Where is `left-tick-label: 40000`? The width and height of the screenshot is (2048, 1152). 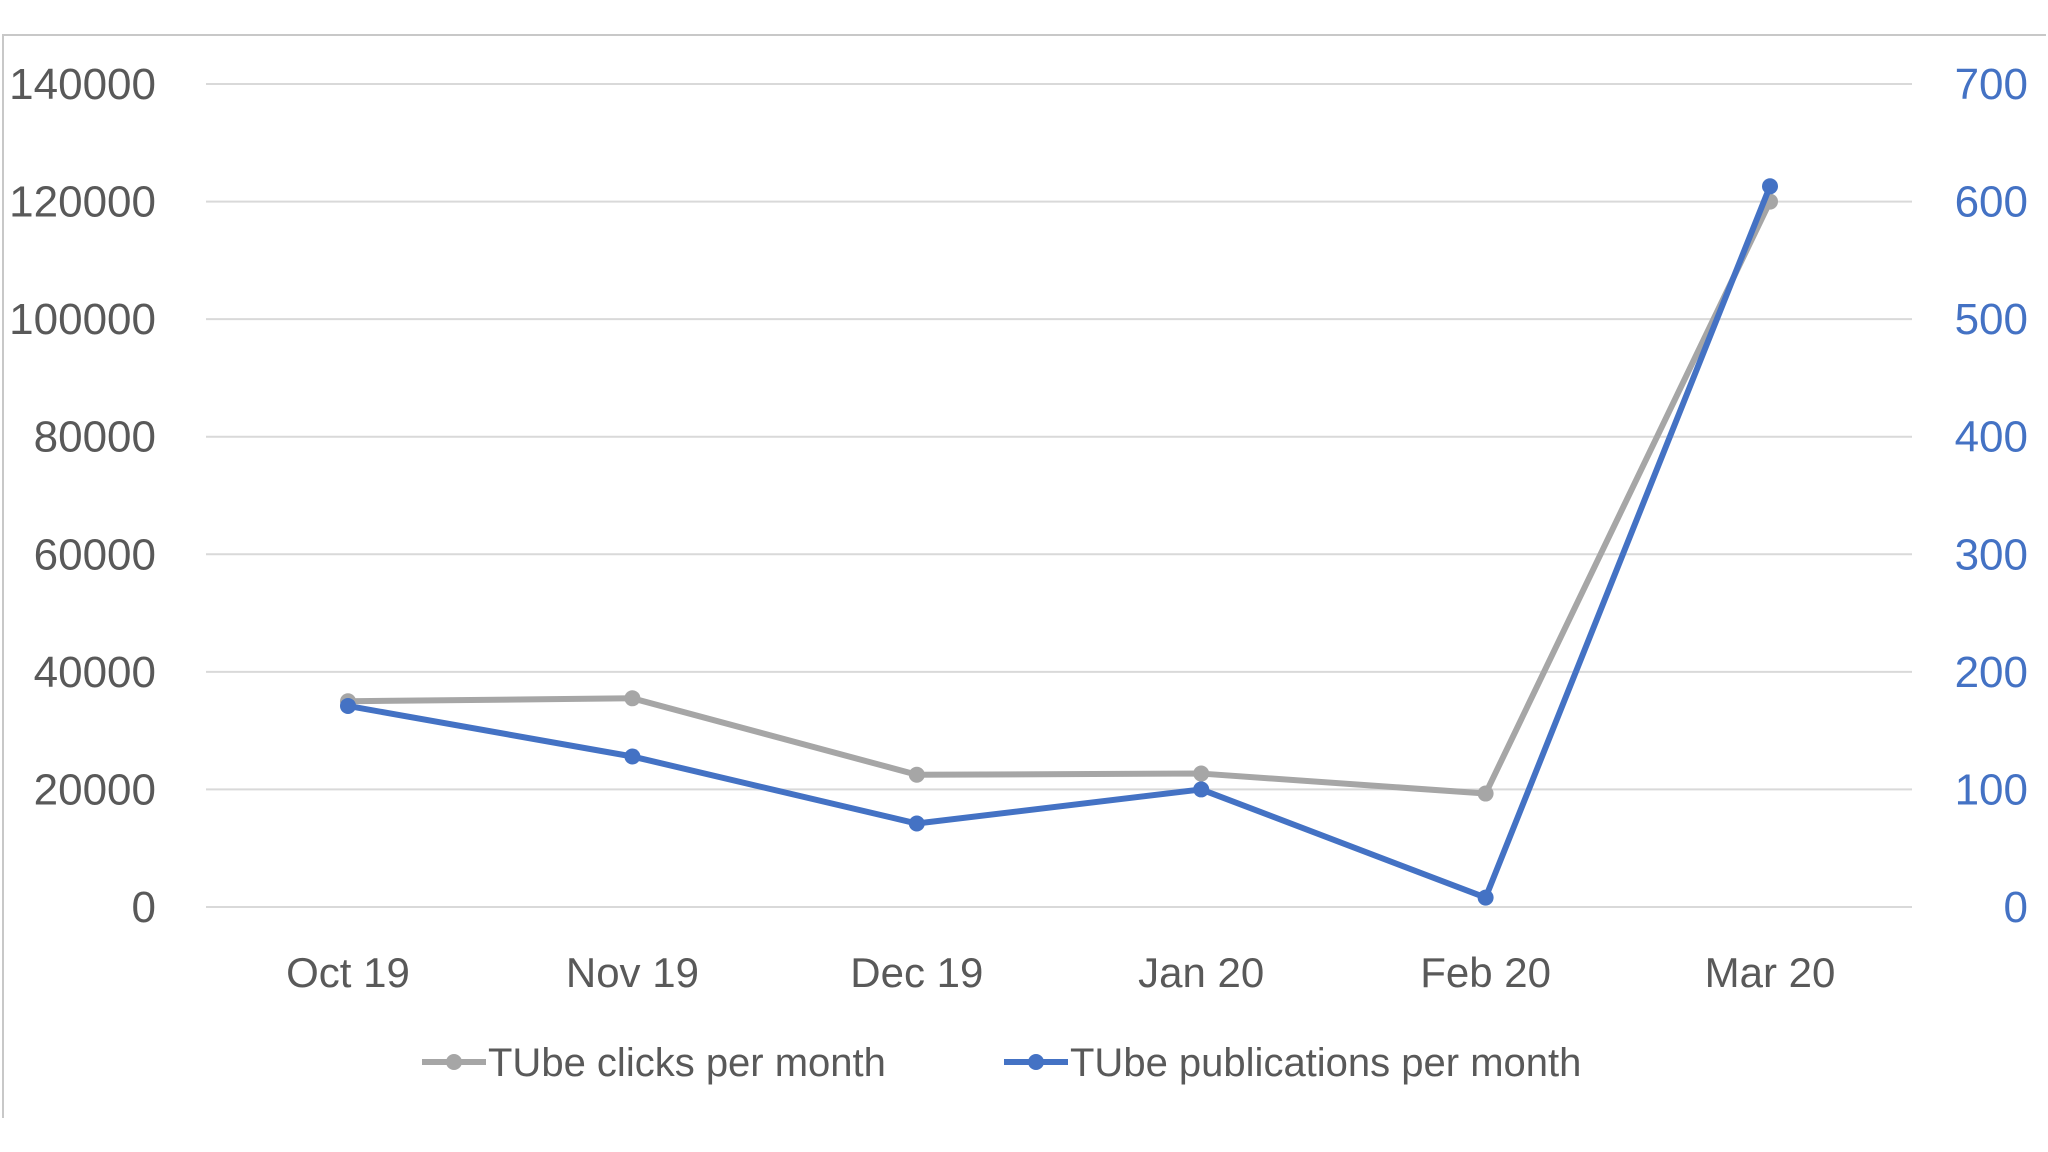 left-tick-label: 40000 is located at coordinates (95, 672).